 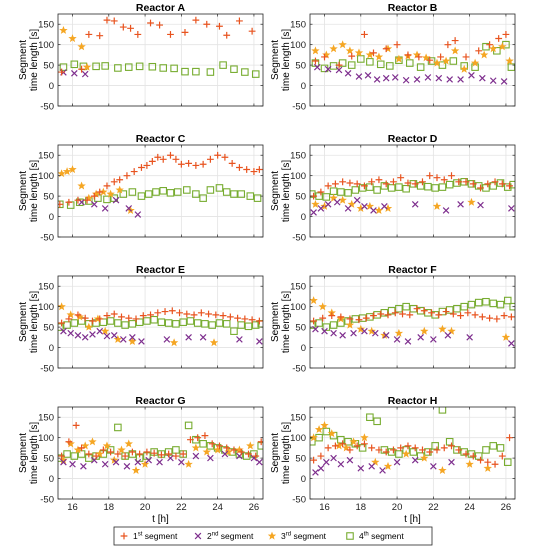 I want to click on plot-area, so click(x=160, y=60).